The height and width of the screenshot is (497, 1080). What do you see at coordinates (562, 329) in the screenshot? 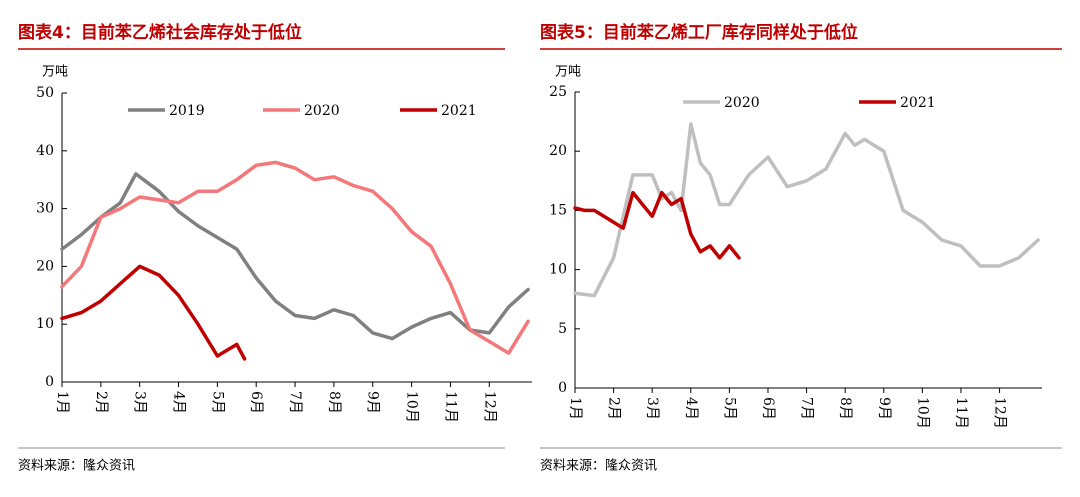
I see `y-tick-label: 5` at bounding box center [562, 329].